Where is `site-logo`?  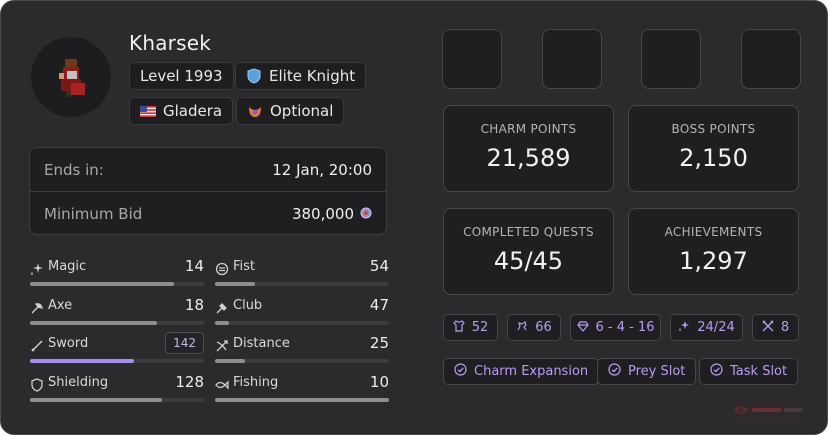
site-logo is located at coordinates (768, 410).